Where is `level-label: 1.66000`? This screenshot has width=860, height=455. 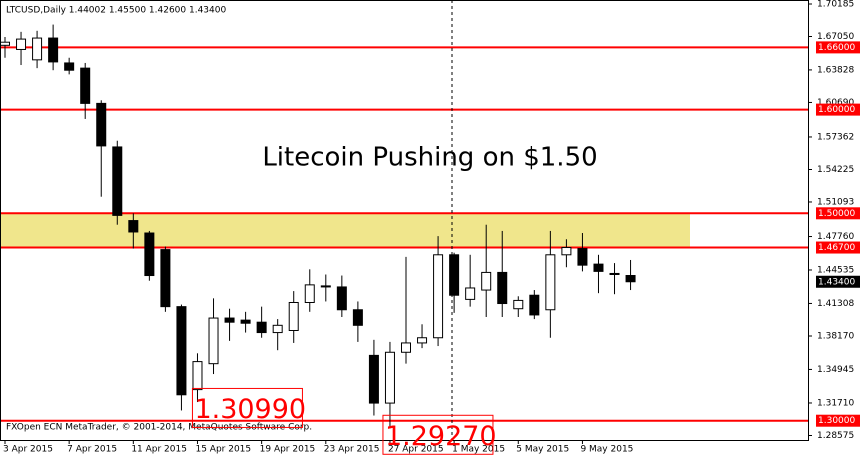
level-label: 1.66000 is located at coordinates (836, 48).